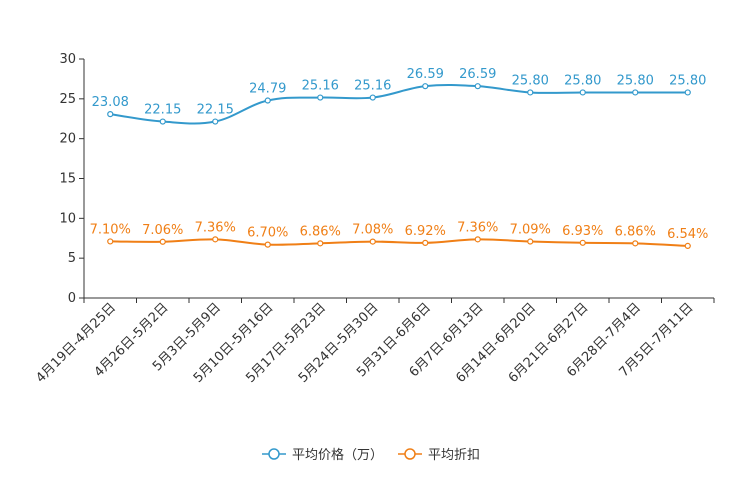 This screenshot has height=496, width=744. What do you see at coordinates (372, 230) in the screenshot?
I see `data-label: 7.08%` at bounding box center [372, 230].